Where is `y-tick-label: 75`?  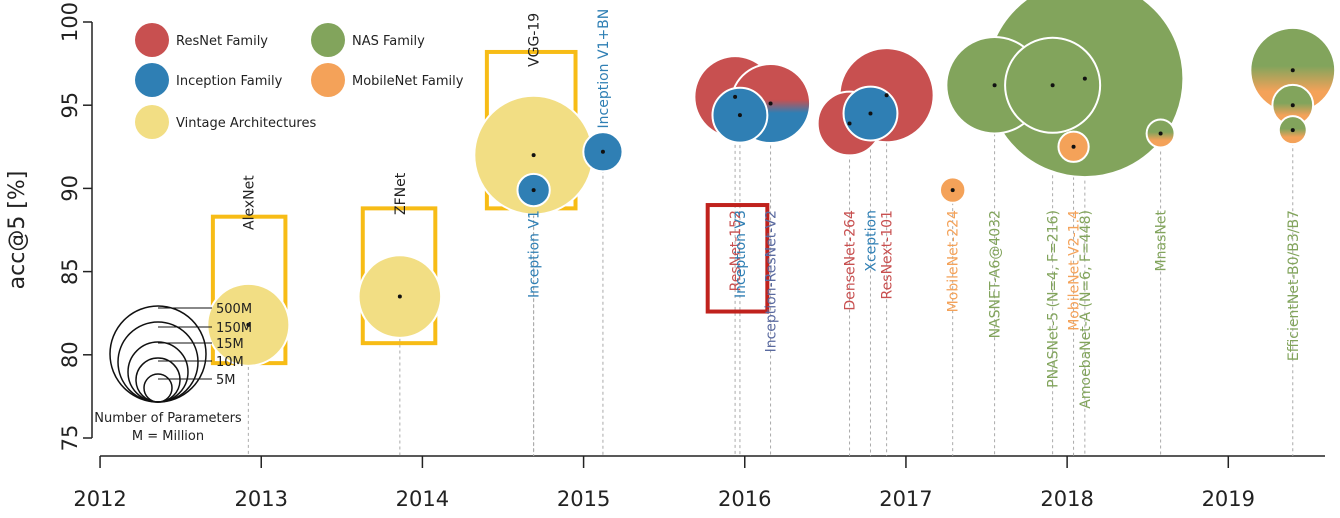 y-tick-label: 75 is located at coordinates (70, 438).